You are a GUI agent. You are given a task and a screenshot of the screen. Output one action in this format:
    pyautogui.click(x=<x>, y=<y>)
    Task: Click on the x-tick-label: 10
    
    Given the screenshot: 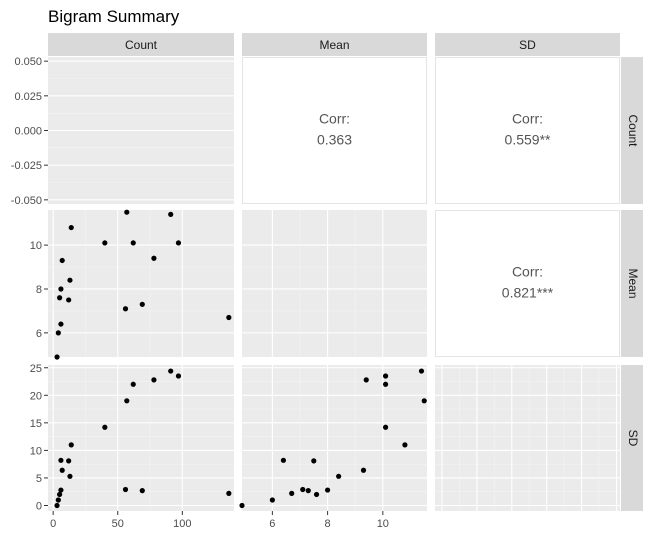 What is the action you would take?
    pyautogui.click(x=383, y=524)
    